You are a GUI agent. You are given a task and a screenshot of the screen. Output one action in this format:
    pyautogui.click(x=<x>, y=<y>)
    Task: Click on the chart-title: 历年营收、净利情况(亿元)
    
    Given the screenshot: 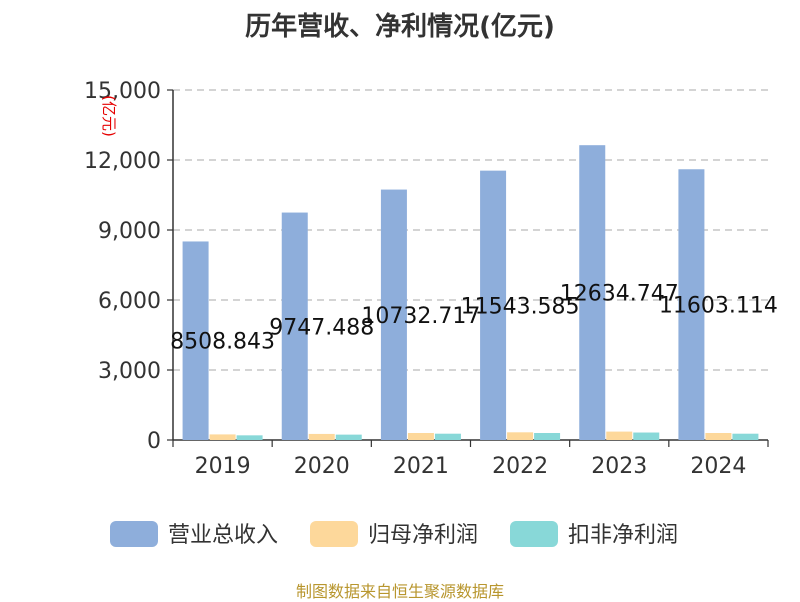 What is the action you would take?
    pyautogui.click(x=400, y=27)
    